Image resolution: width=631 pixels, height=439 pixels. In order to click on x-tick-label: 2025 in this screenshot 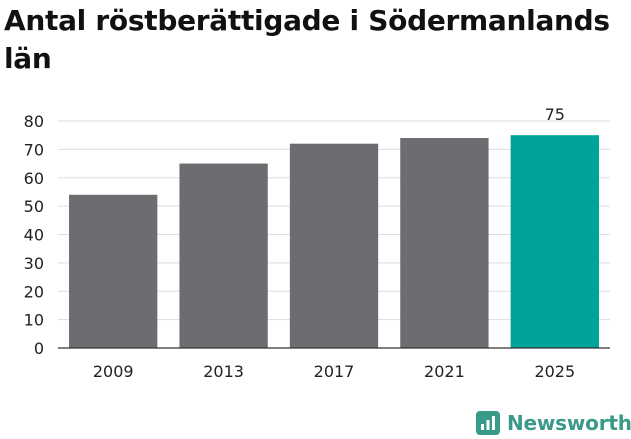, I will do `click(554, 371)`.